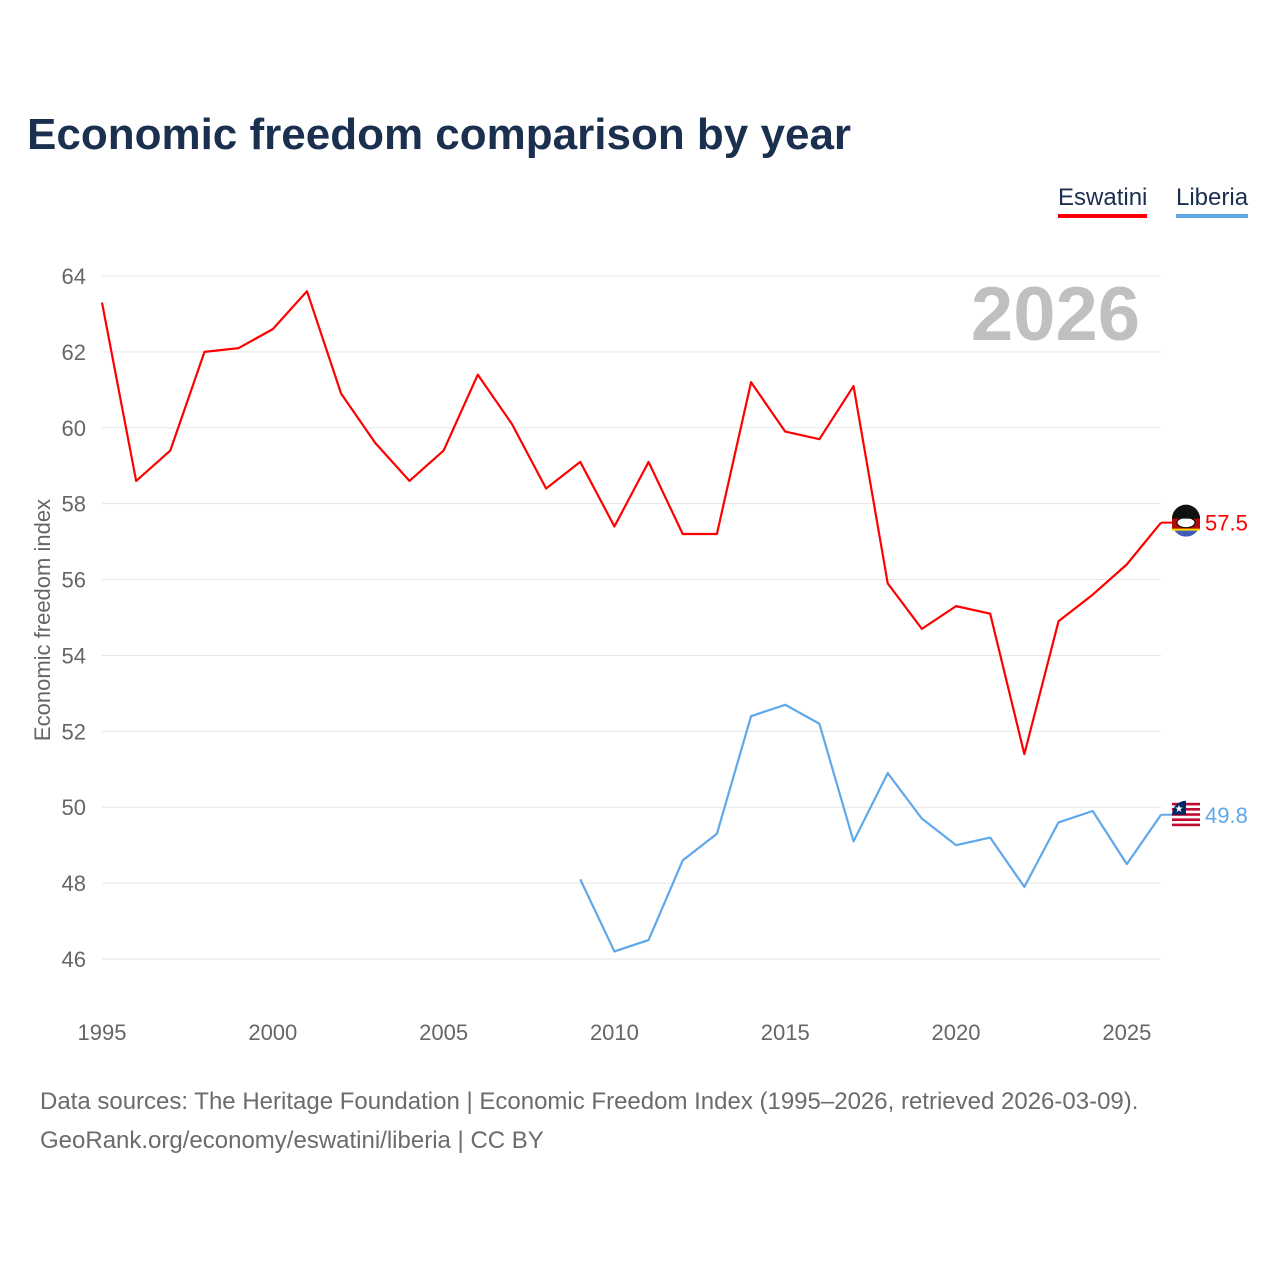 This screenshot has width=1280, height=1280. Describe the element at coordinates (439, 134) in the screenshot. I see `chart-title: Economic freedom comparison by year` at that location.